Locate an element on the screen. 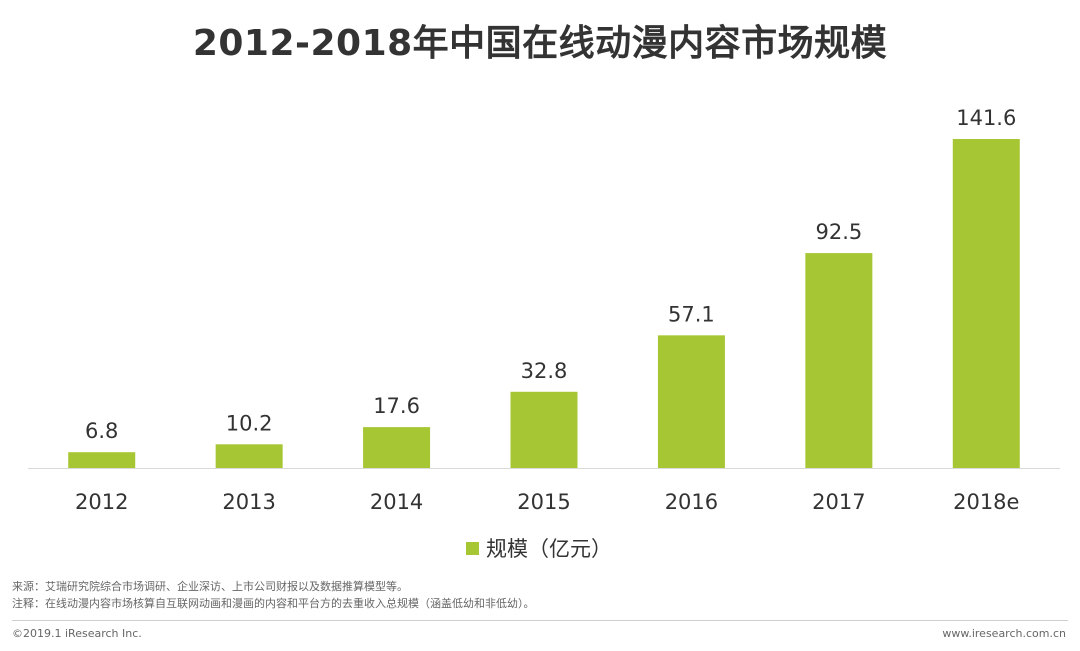 This screenshot has height=651, width=1080. bar-value-label: 10.2 is located at coordinates (249, 423).